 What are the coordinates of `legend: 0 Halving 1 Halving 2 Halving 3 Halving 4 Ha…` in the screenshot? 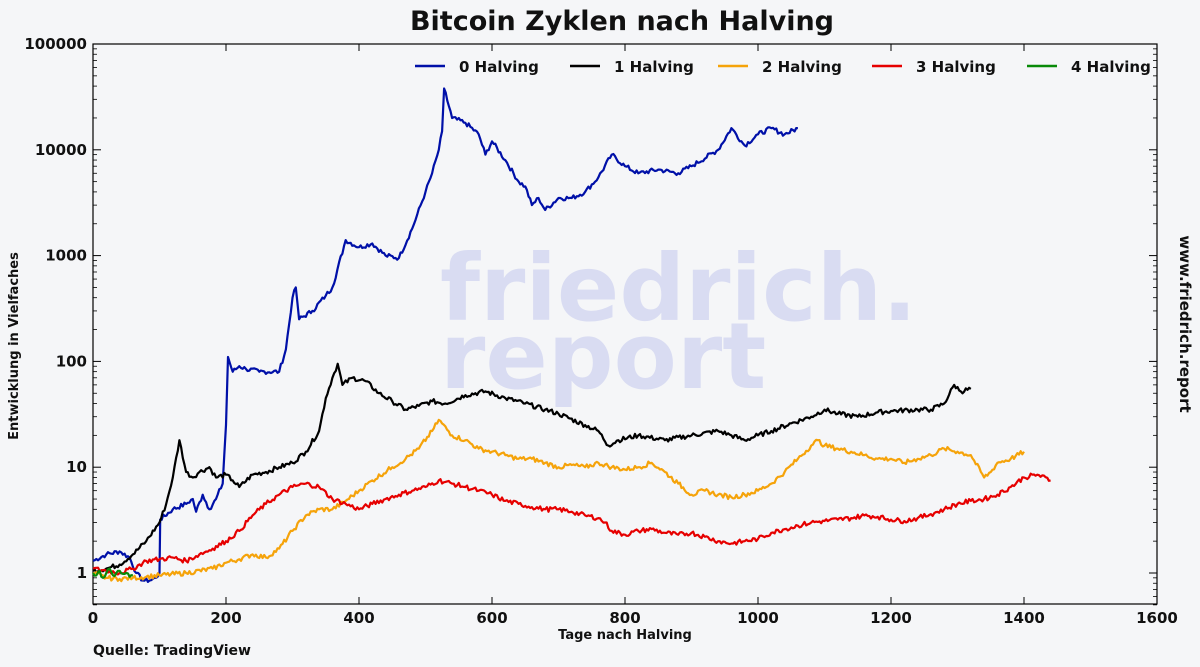 It's located at (783, 67).